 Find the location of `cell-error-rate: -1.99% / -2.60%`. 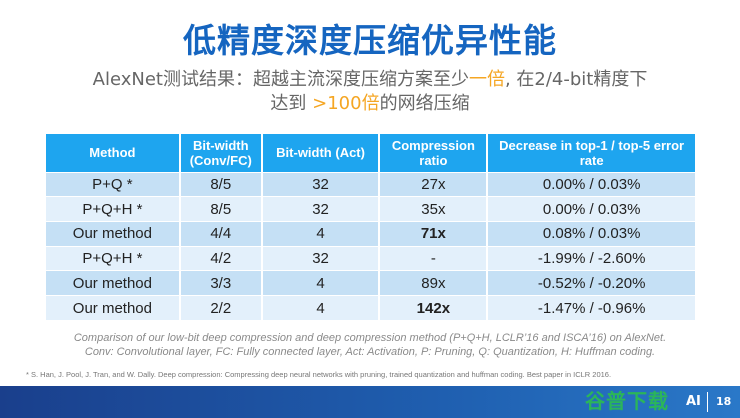

cell-error-rate: -1.99% / -2.60% is located at coordinates (592, 258).